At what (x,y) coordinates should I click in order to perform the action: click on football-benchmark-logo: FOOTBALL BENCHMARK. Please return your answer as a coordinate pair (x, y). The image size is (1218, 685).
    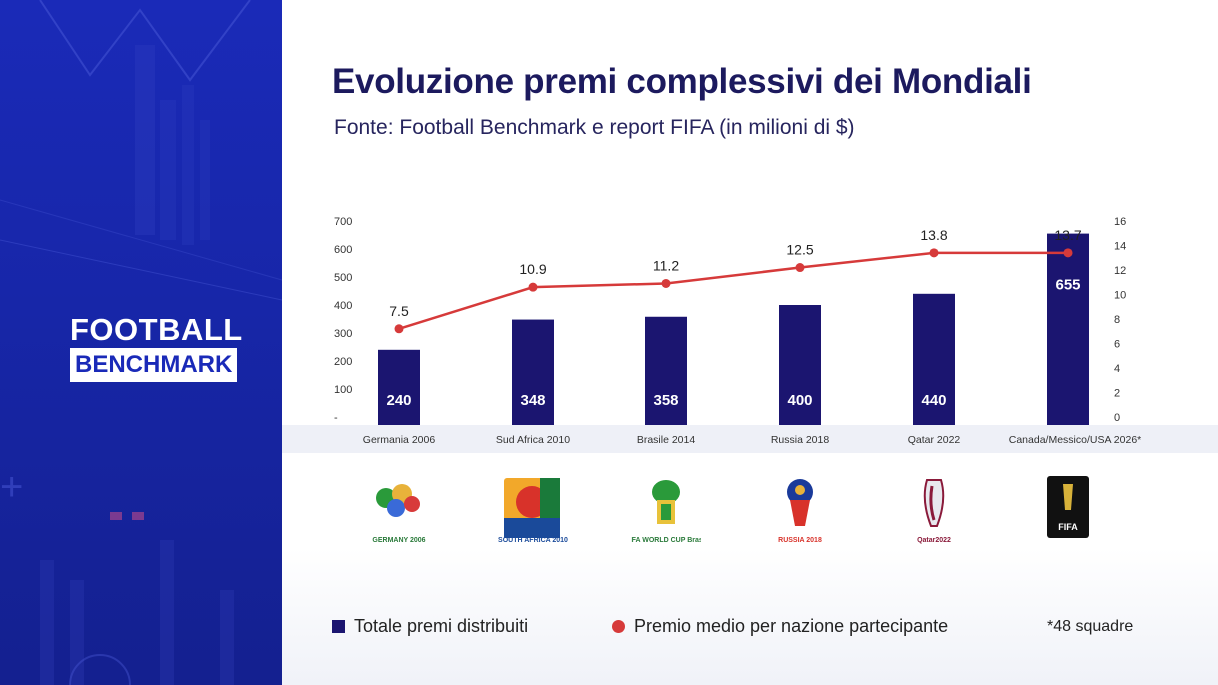
    Looking at the image, I should click on (170, 347).